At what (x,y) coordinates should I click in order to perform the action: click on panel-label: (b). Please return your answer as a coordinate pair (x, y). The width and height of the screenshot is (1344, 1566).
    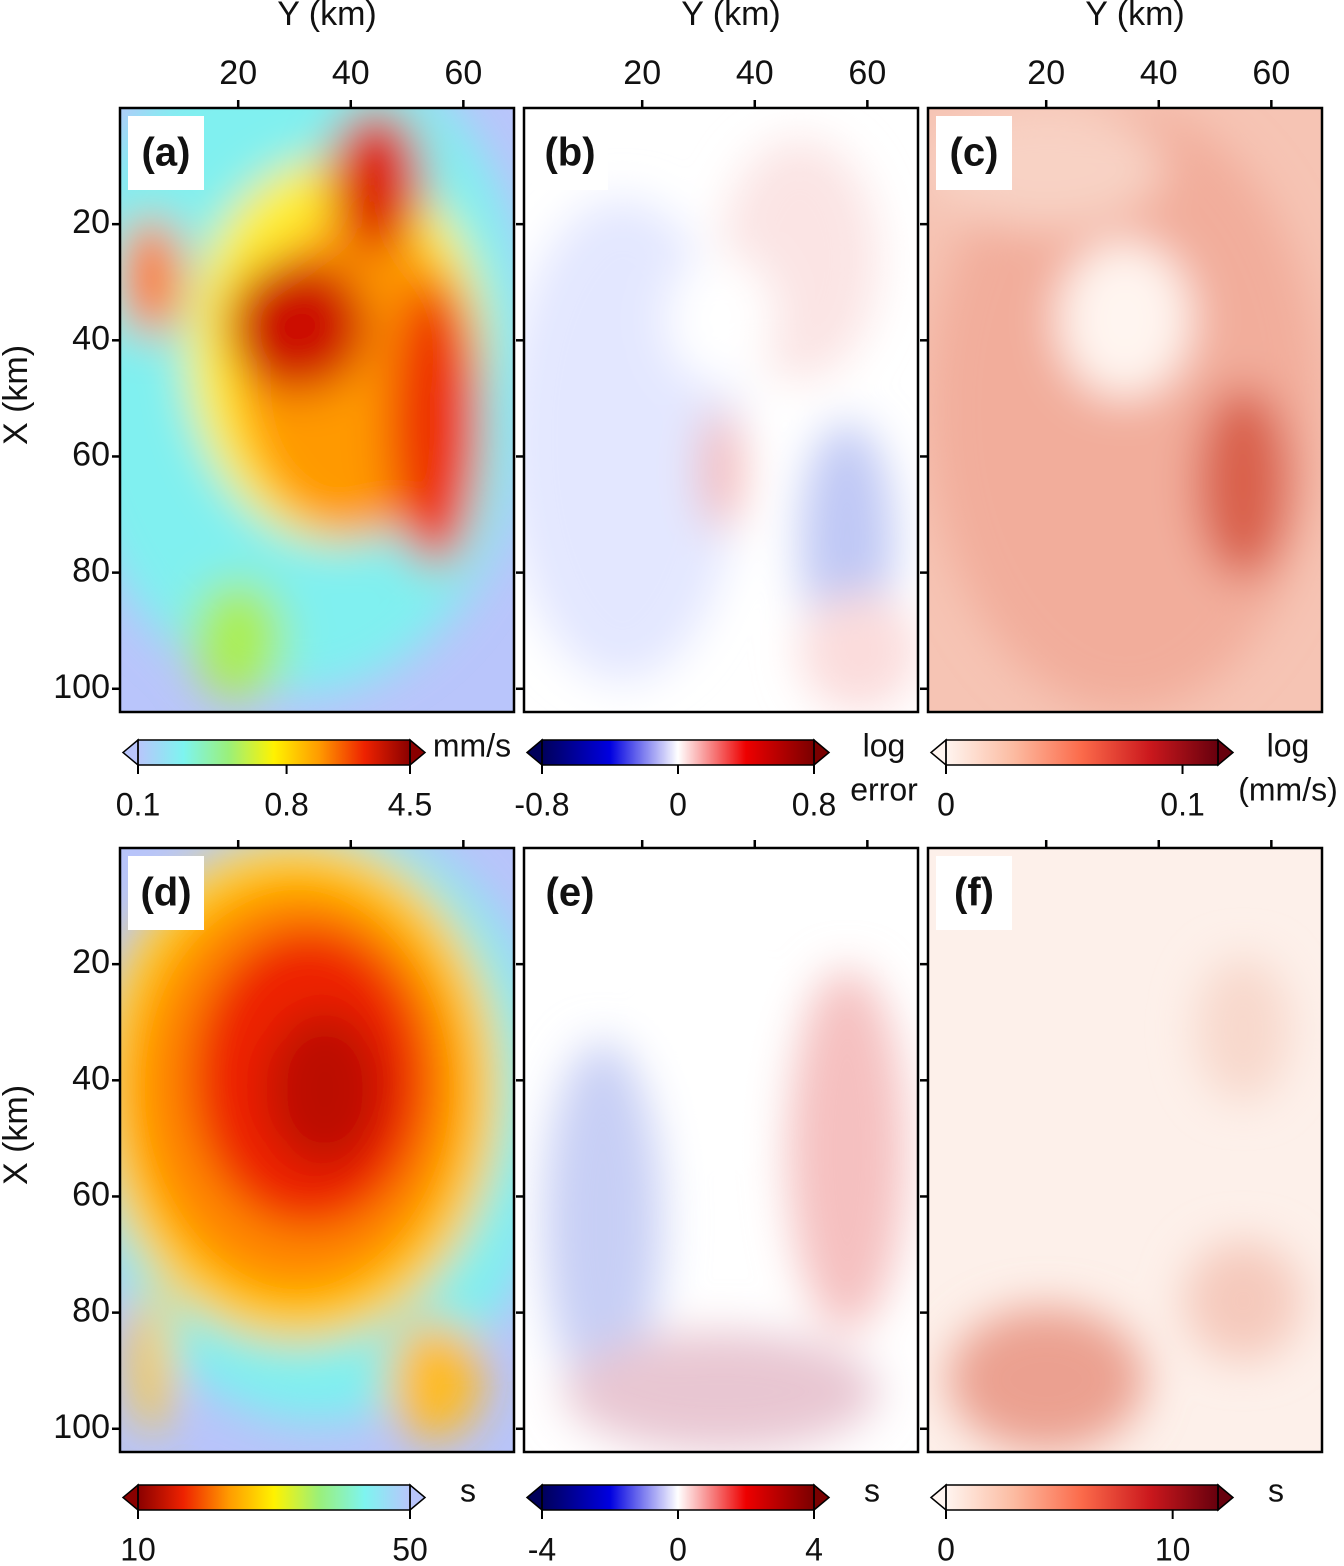
    Looking at the image, I should click on (569, 153).